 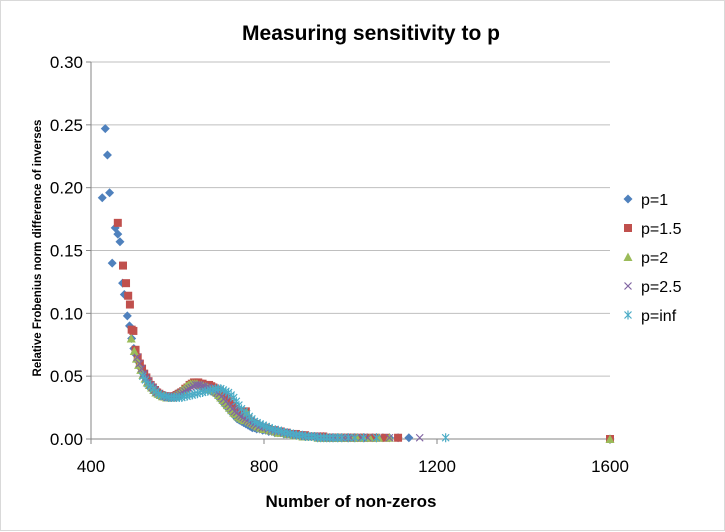 I want to click on y-tick-labels: 0.00 0.05 0.10 0.15 0.20 0.25 0.30, so click(x=66, y=251).